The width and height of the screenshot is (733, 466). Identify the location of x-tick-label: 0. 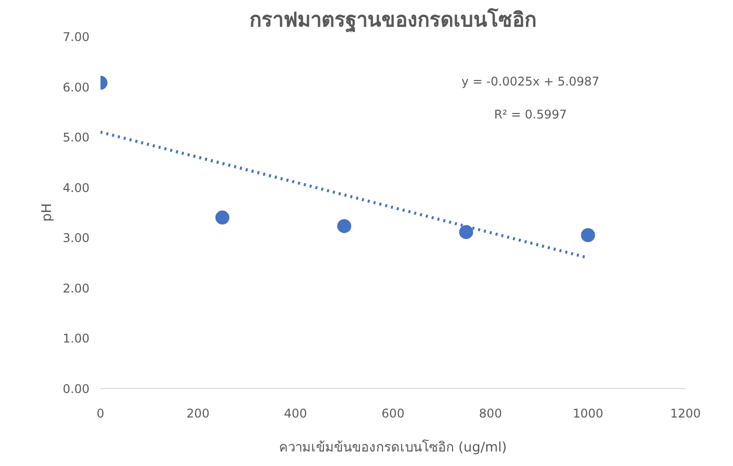
(100, 413).